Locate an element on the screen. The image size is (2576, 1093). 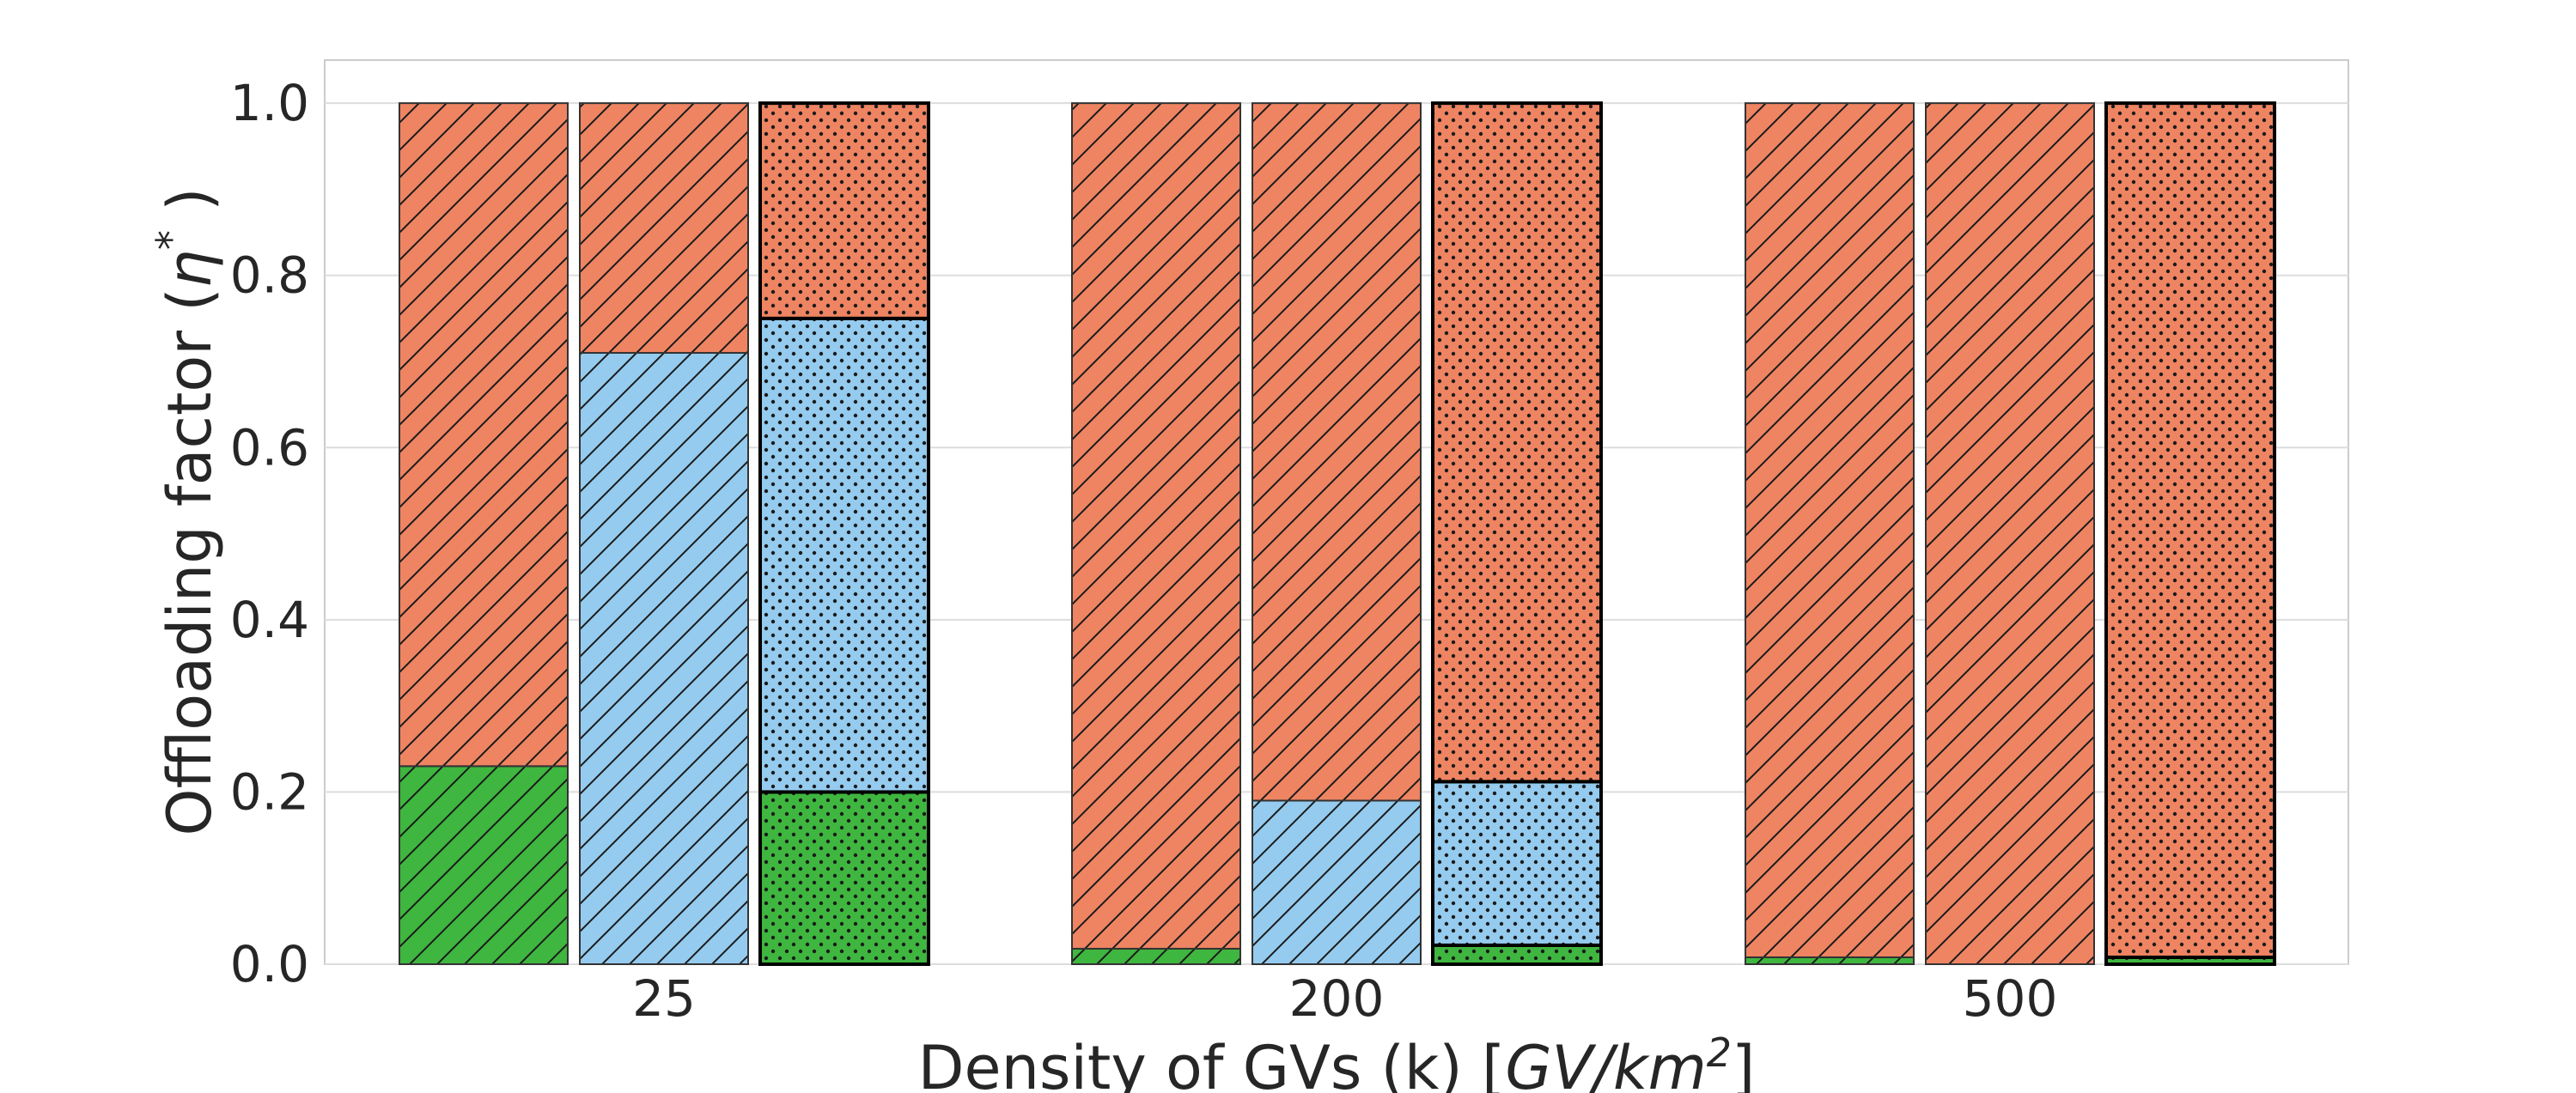
y-tick-labels: 0.0 0.2 0.4 0.6 0.8 1.0 is located at coordinates (269, 533).